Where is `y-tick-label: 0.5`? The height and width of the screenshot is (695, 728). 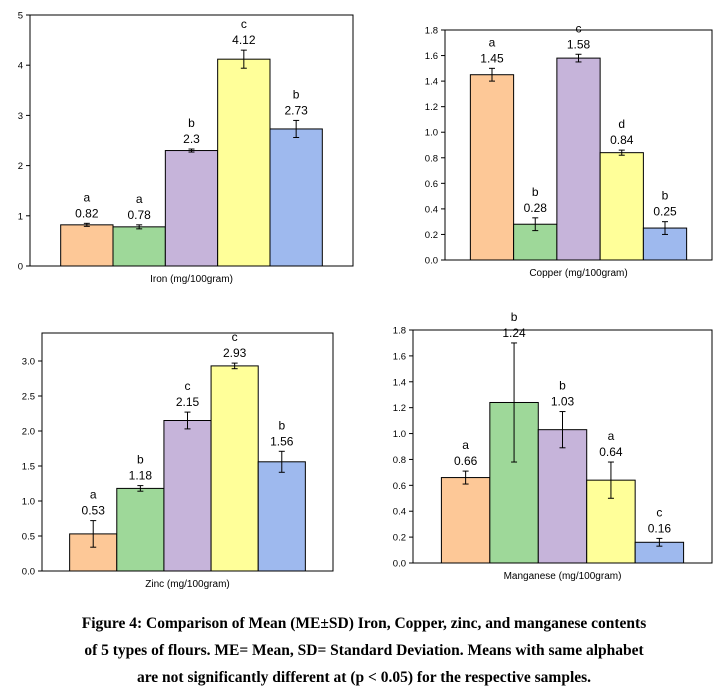 y-tick-label: 0.5 is located at coordinates (28, 537).